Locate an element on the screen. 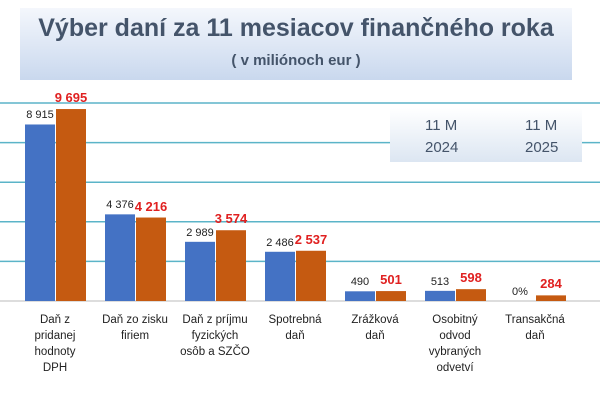 The width and height of the screenshot is (600, 400). value-label: 501 is located at coordinates (391, 280).